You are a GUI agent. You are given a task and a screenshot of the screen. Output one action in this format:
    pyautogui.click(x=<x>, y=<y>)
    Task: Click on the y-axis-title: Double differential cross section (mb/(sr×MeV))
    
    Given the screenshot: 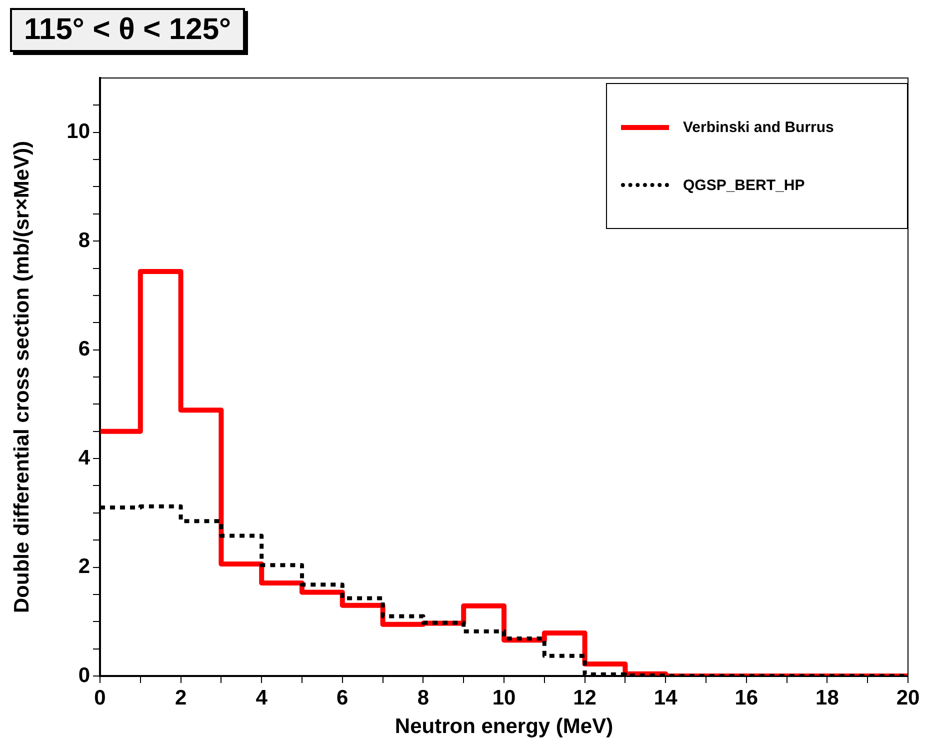 What is the action you would take?
    pyautogui.click(x=22, y=377)
    